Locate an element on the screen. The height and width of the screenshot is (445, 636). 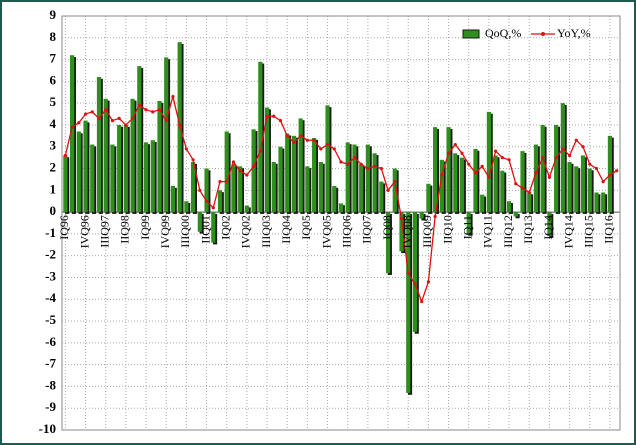
y-tick-label: 3 is located at coordinates (53, 145).